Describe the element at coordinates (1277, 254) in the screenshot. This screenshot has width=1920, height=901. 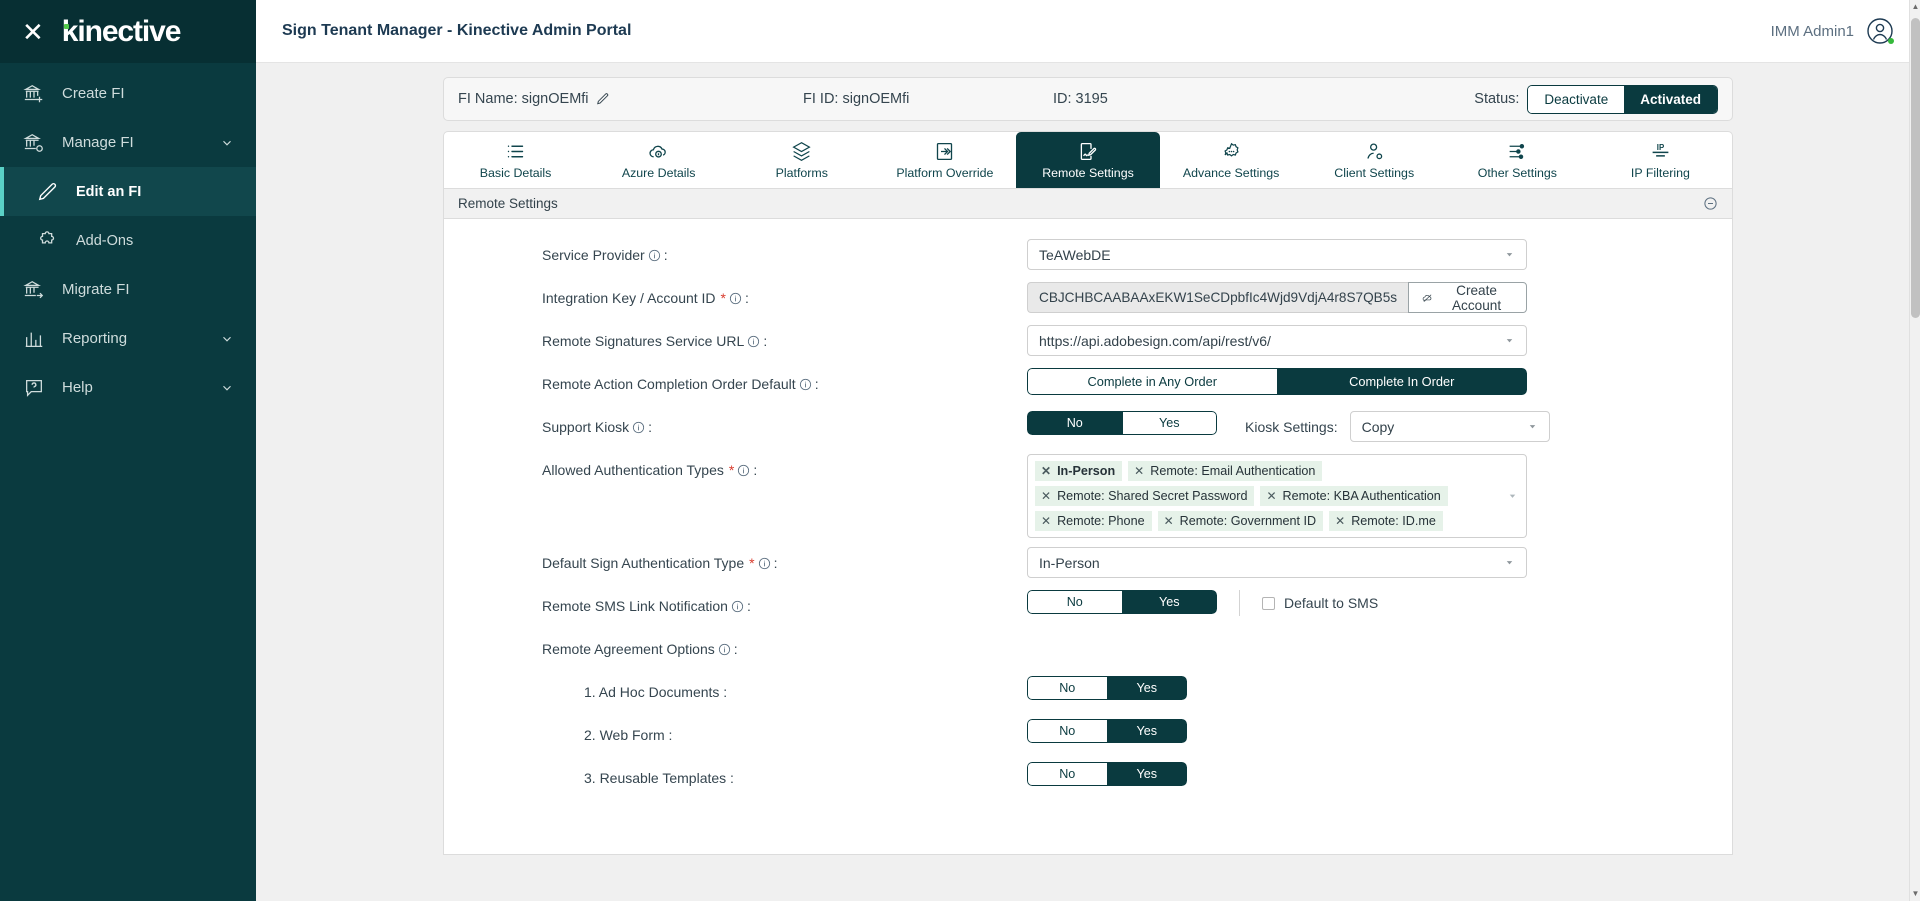
I see `service-provider-select: TeAWebDE` at that location.